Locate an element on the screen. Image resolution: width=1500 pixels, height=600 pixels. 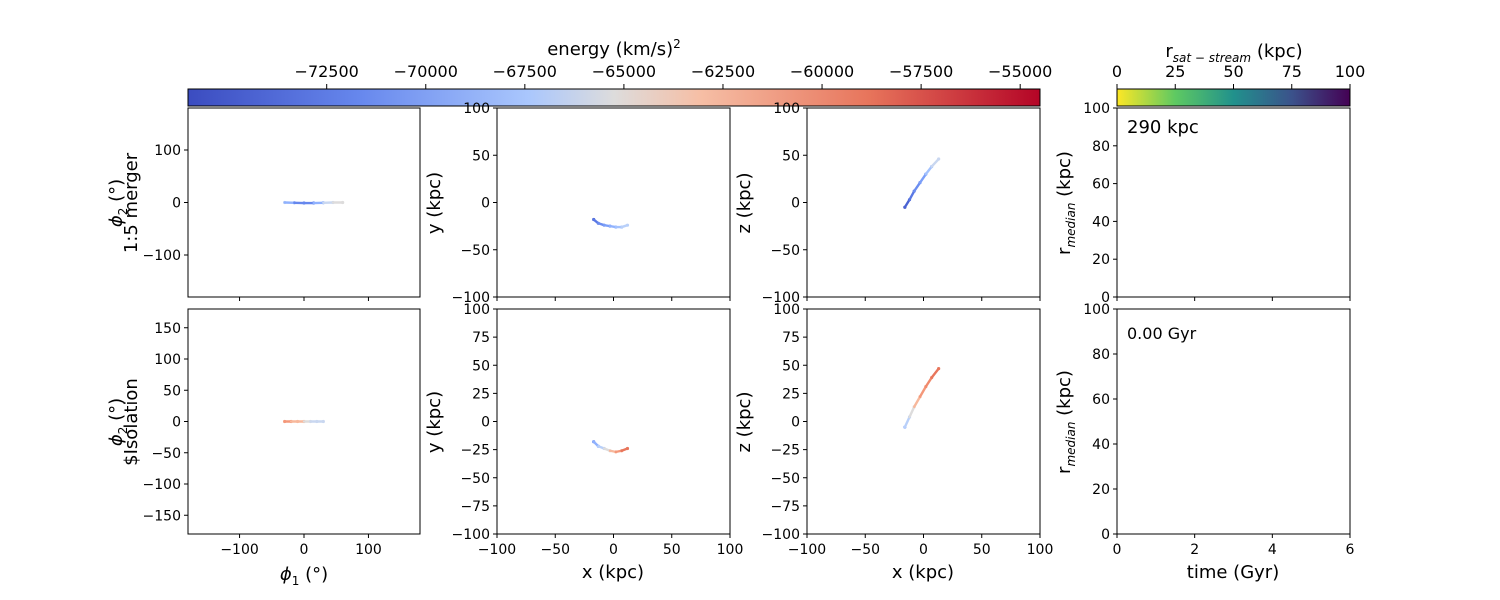
isolation-phi-ytick-label: 150 is located at coordinates (167, 329).